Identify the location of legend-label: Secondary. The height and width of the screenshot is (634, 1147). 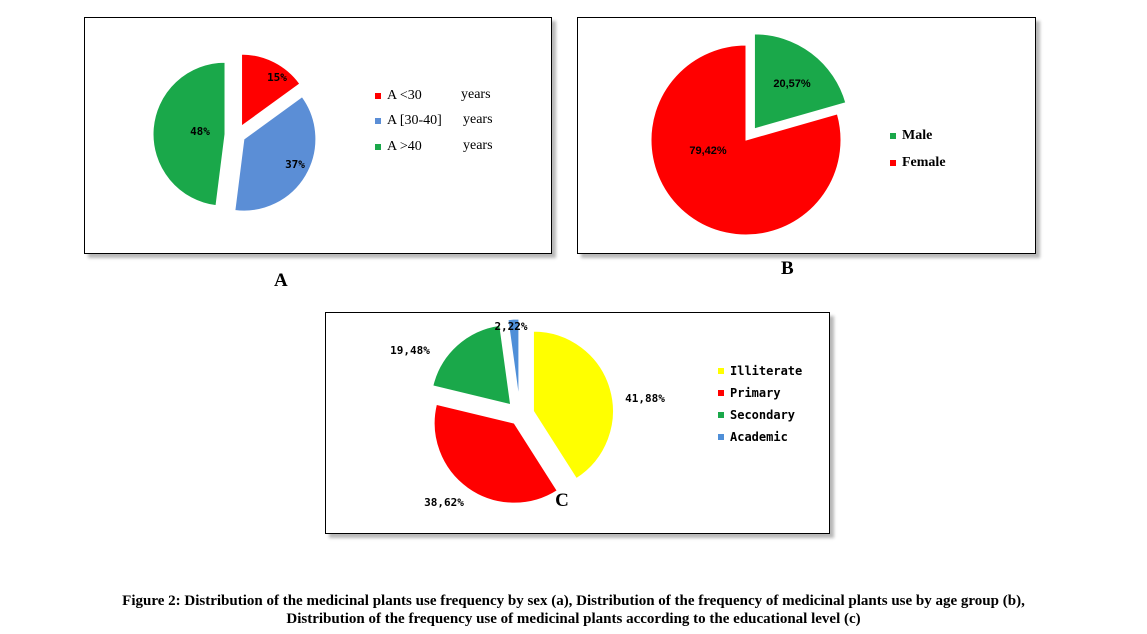
(763, 415).